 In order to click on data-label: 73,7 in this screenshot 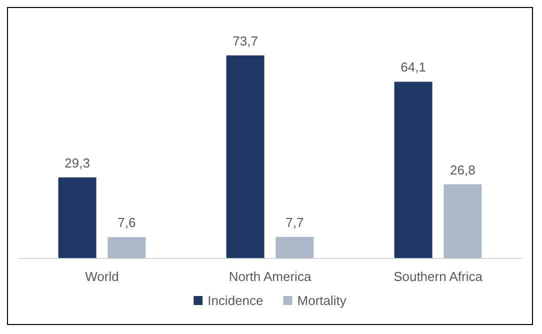, I will do `click(245, 40)`.